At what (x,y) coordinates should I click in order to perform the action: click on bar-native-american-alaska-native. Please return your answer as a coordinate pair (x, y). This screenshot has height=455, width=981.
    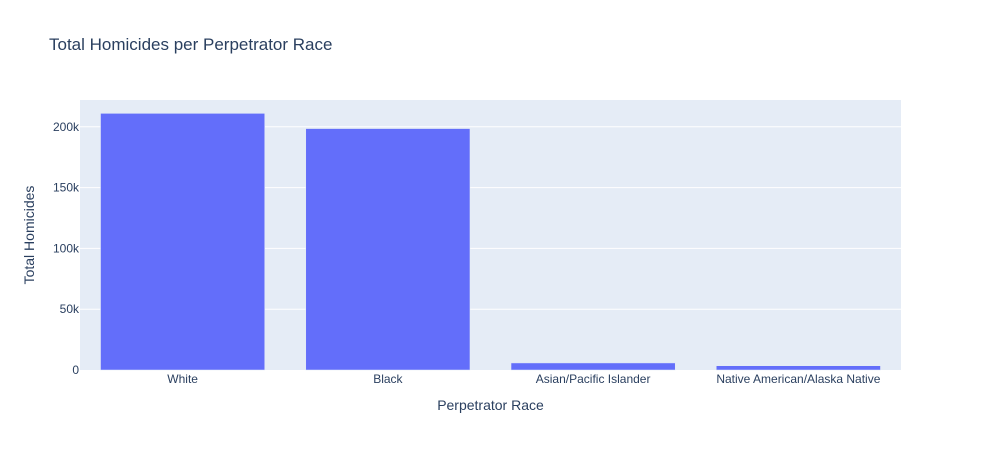
    Looking at the image, I should click on (798, 368).